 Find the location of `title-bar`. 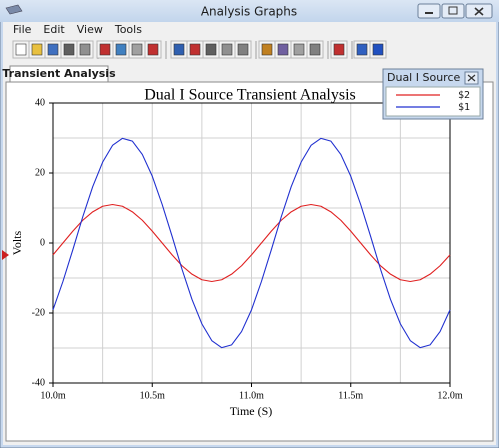

title-bar is located at coordinates (249, 11).